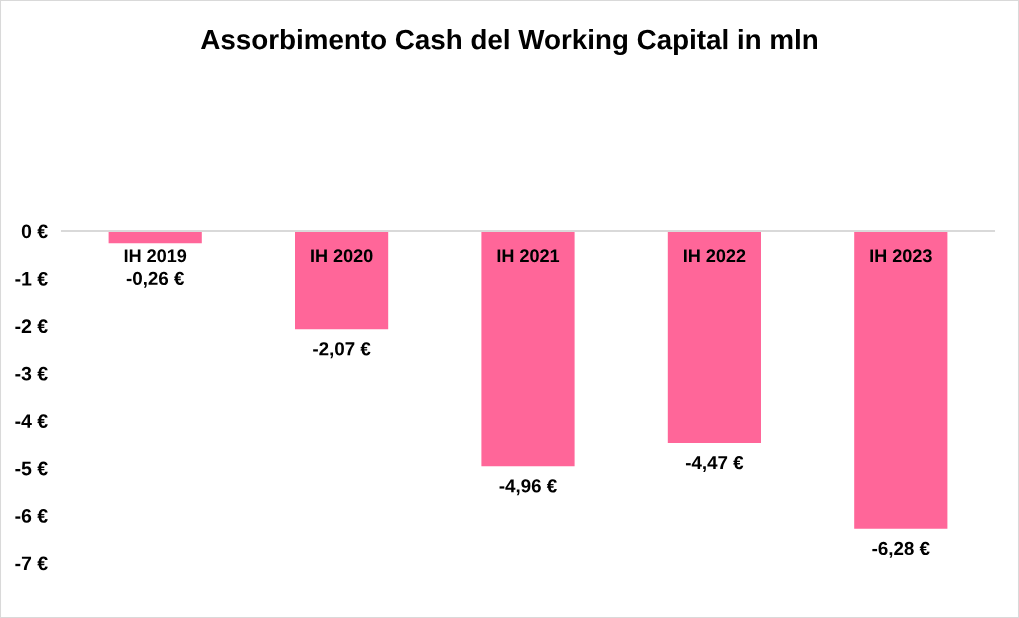 The width and height of the screenshot is (1019, 618). I want to click on y-tick-label: -1 €, so click(31, 278).